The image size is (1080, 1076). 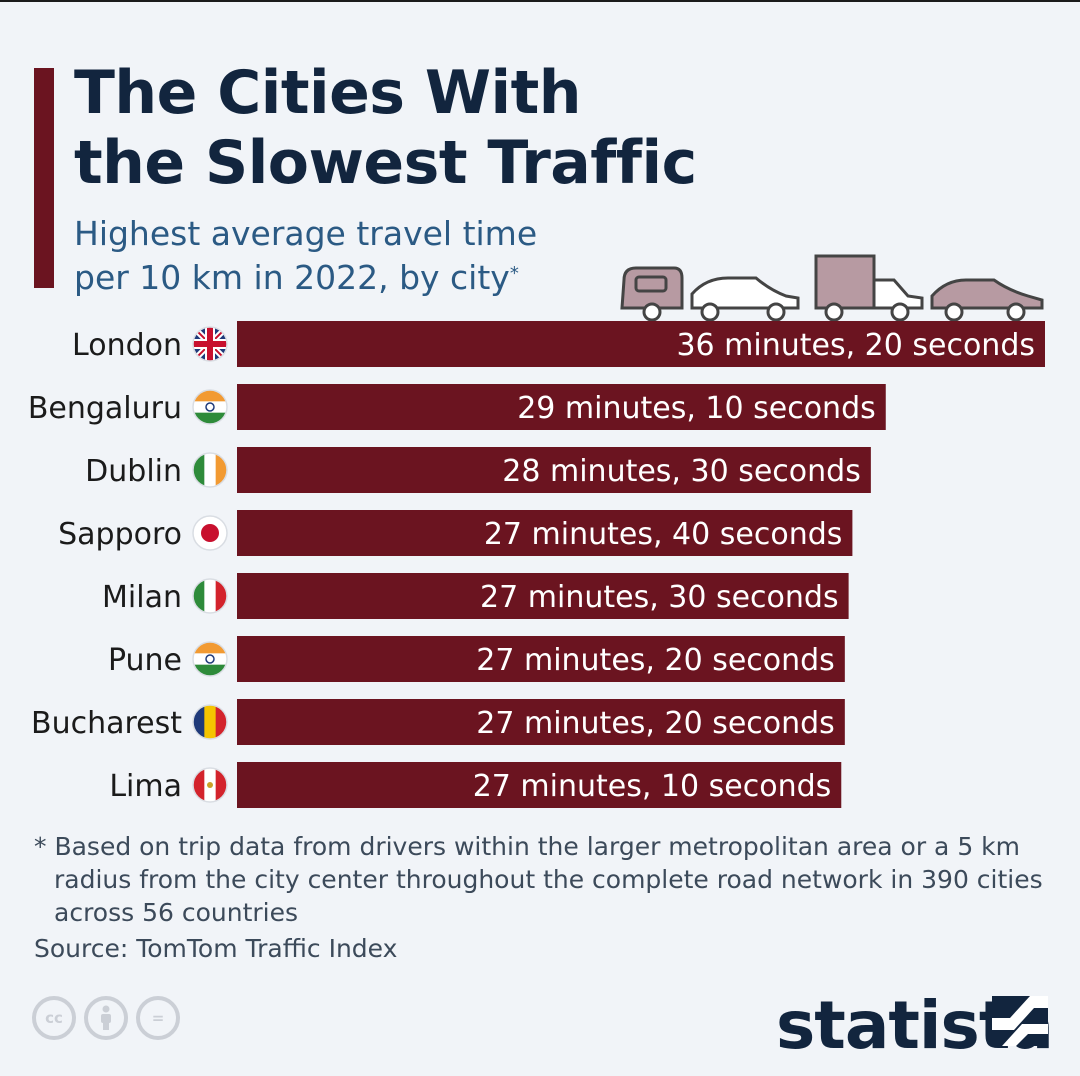 I want to click on camper-van-icon, so click(x=652, y=294).